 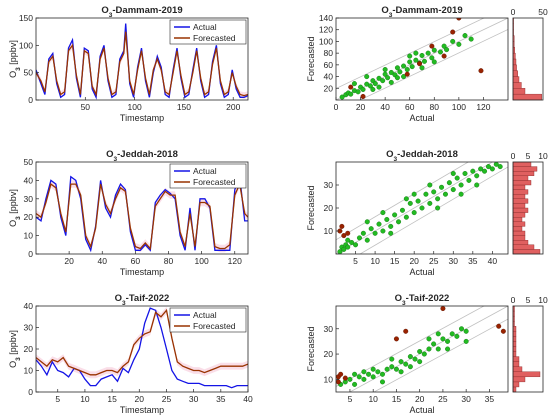 What do you see at coordinates (29, 180) in the screenshot?
I see `y-tick-label: 40` at bounding box center [29, 180].